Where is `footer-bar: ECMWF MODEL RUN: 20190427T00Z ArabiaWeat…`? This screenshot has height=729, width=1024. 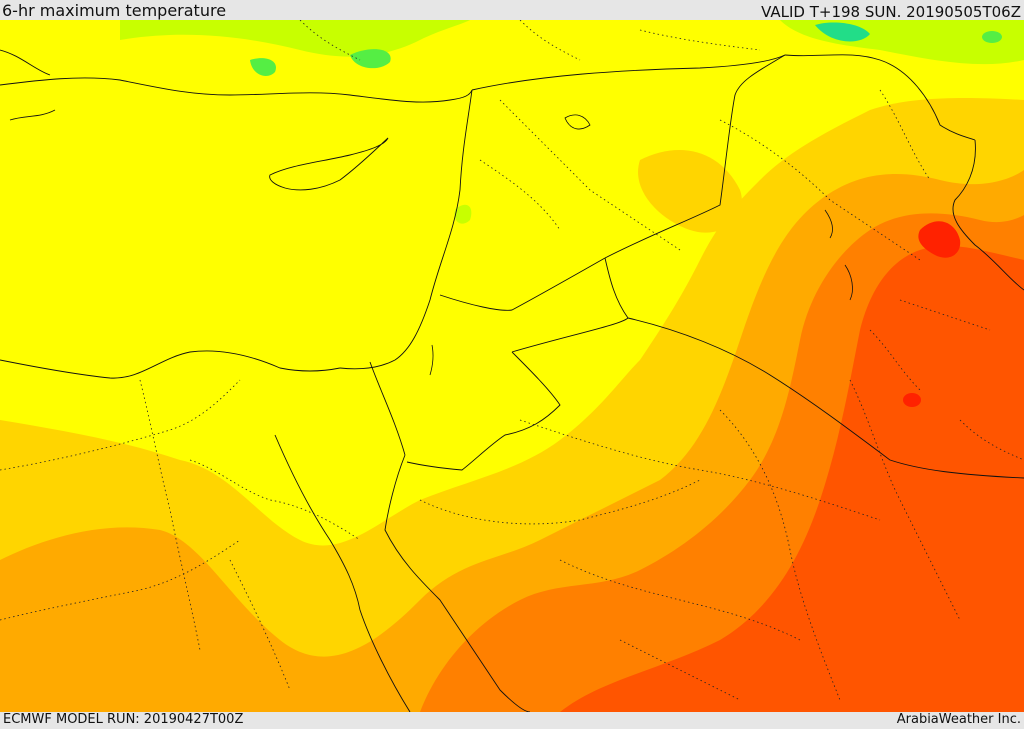 footer-bar: ECMWF MODEL RUN: 20190427T00Z ArabiaWeat… is located at coordinates (512, 720).